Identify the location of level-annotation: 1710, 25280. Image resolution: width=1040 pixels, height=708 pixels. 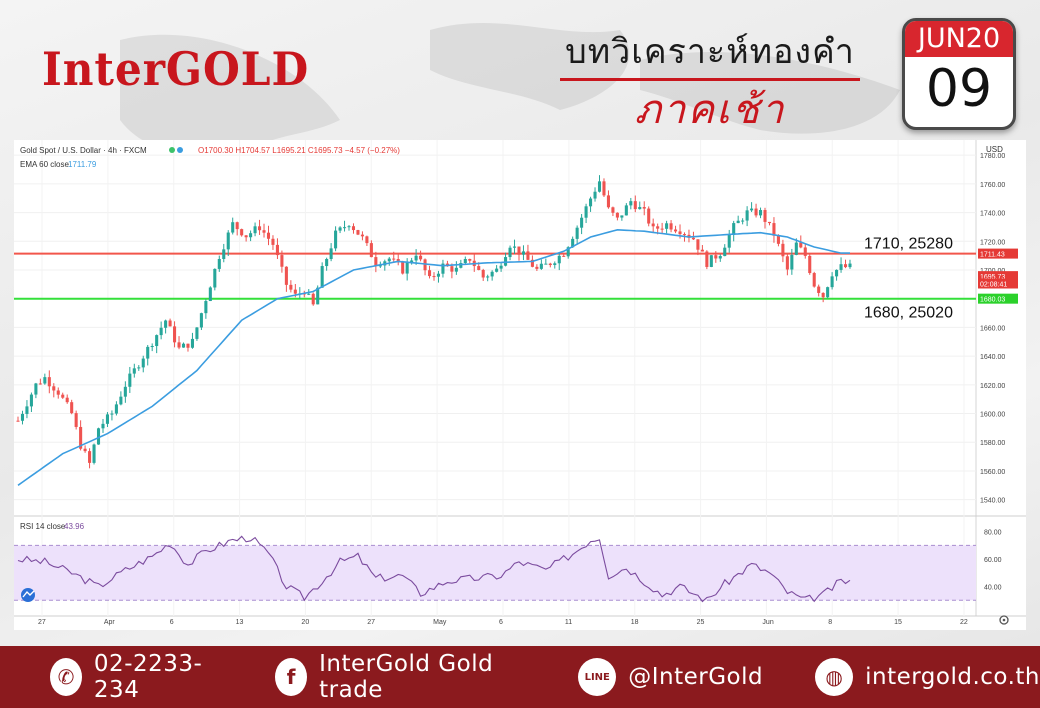
(908, 244).